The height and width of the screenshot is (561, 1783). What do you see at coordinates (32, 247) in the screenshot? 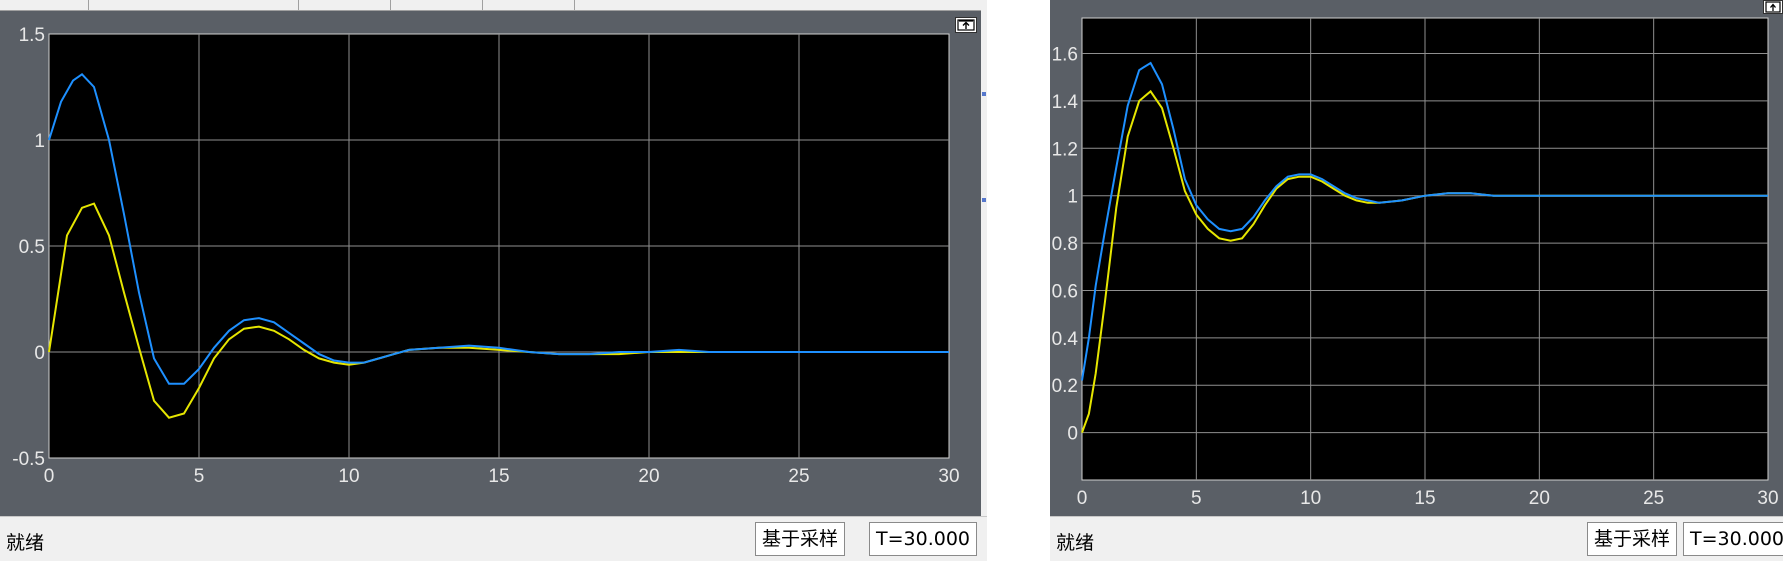
I see `y-tick-label: 0.5` at bounding box center [32, 247].